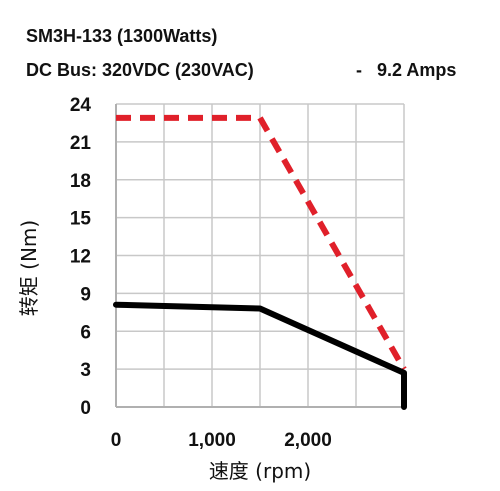  Describe the element at coordinates (85, 370) in the screenshot. I see `y-tick-label-3: 3` at that location.